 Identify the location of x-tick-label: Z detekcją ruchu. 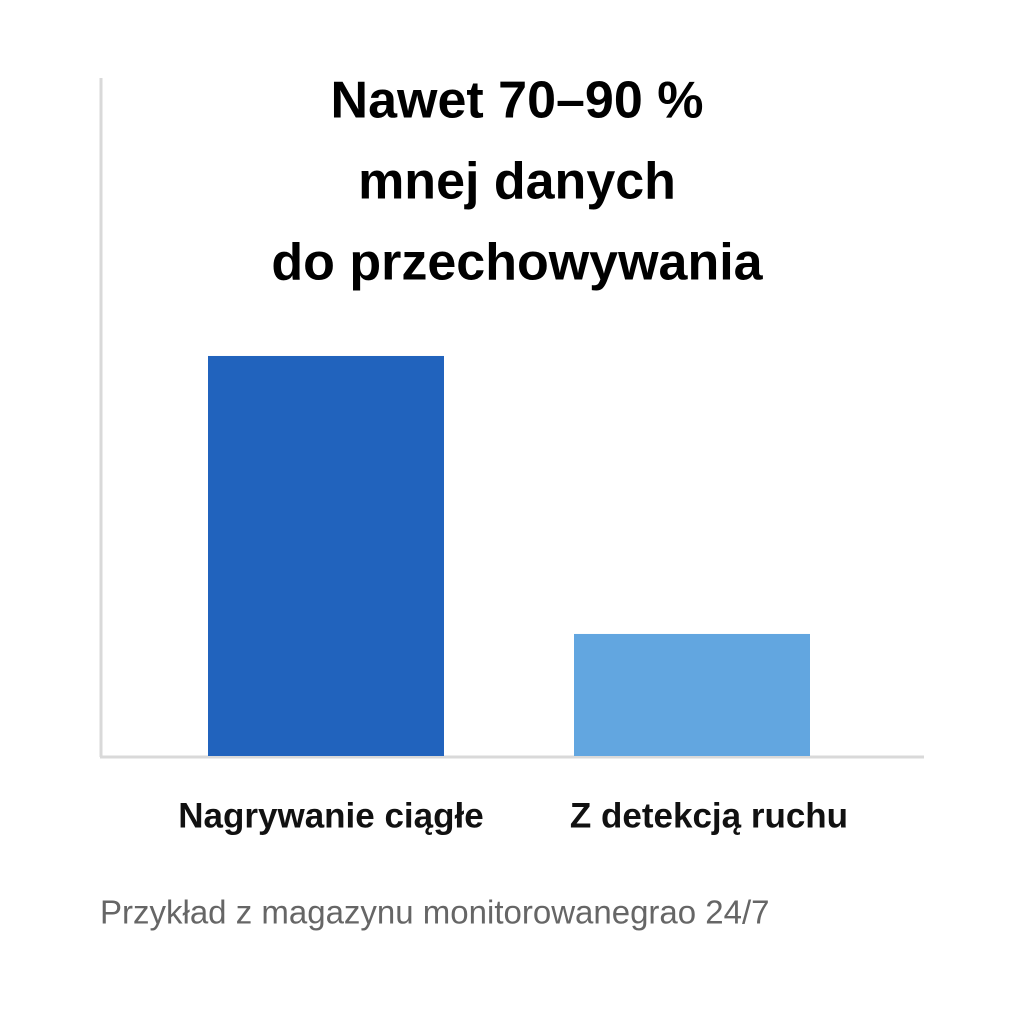
(709, 815).